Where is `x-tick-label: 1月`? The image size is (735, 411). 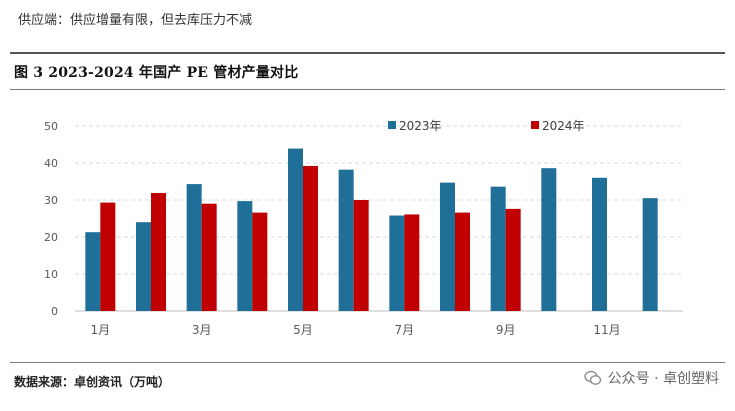 x-tick-label: 1月 is located at coordinates (101, 330).